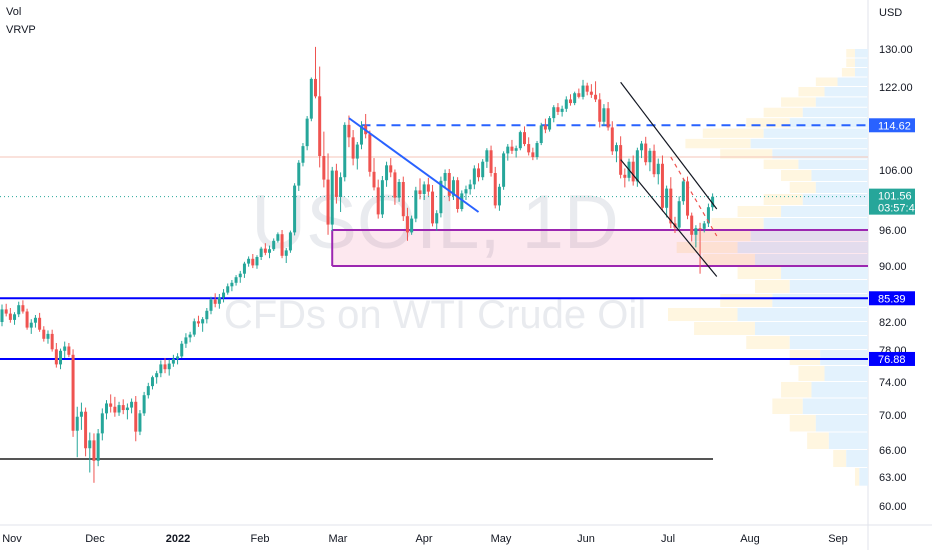 The height and width of the screenshot is (550, 932). What do you see at coordinates (669, 218) in the screenshot?
I see `channel-lower-line` at bounding box center [669, 218].